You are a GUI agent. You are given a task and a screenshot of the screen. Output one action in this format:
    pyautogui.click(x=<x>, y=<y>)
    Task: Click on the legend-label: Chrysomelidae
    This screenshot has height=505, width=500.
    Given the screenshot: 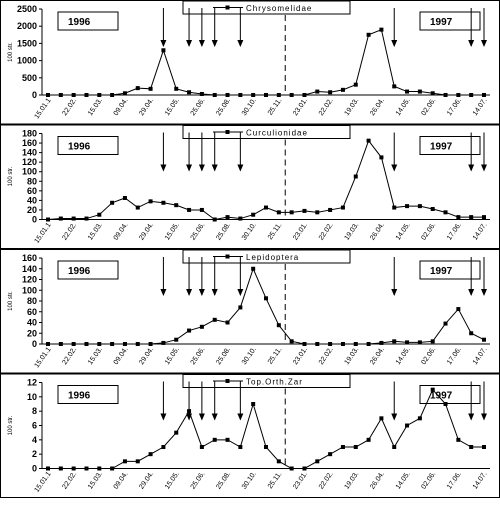 What is the action you would take?
    pyautogui.click(x=279, y=8)
    